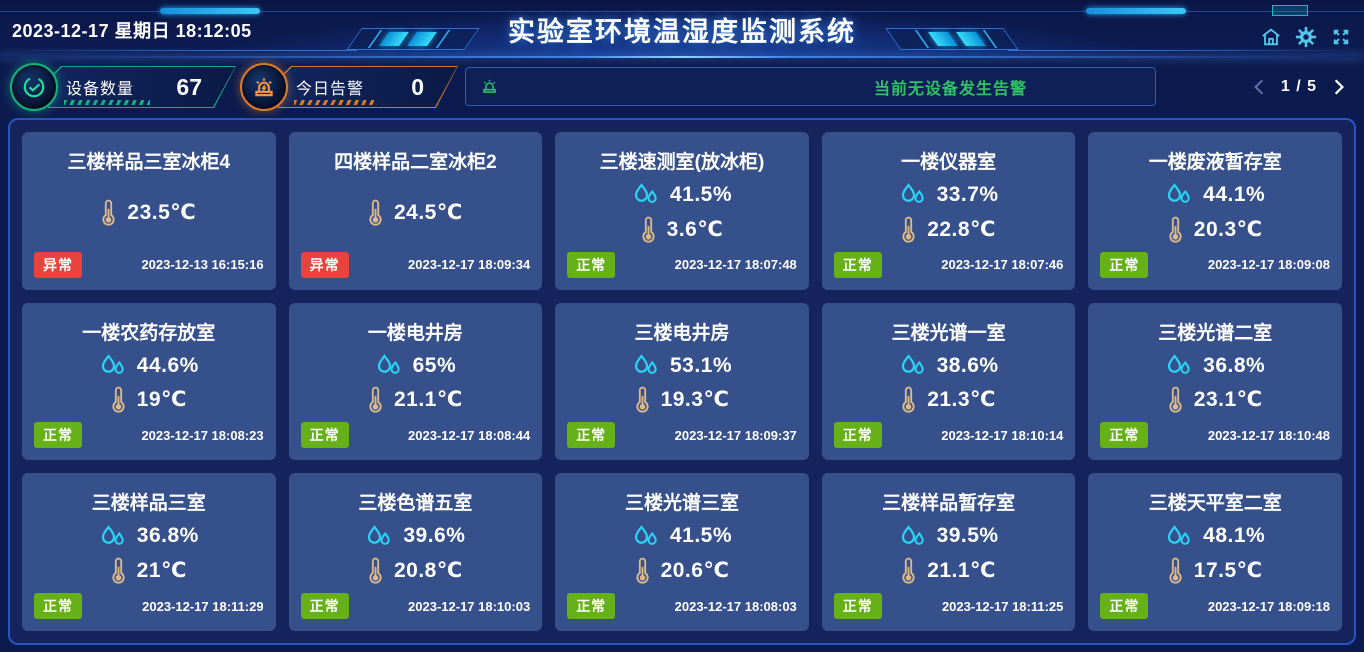 This screenshot has height=652, width=1364. Describe the element at coordinates (167, 365) in the screenshot. I see `humidity-value: 44.6%` at that location.